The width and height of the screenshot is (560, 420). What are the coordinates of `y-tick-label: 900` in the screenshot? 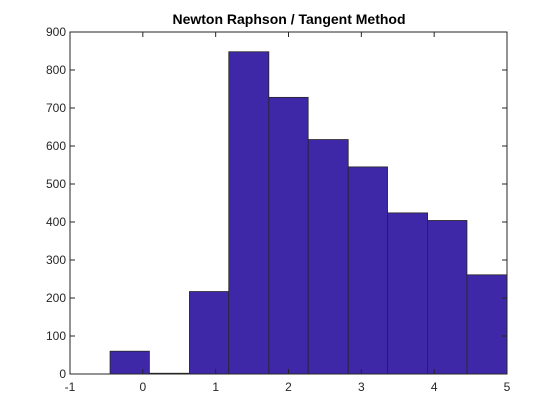 It's located at (56, 32).